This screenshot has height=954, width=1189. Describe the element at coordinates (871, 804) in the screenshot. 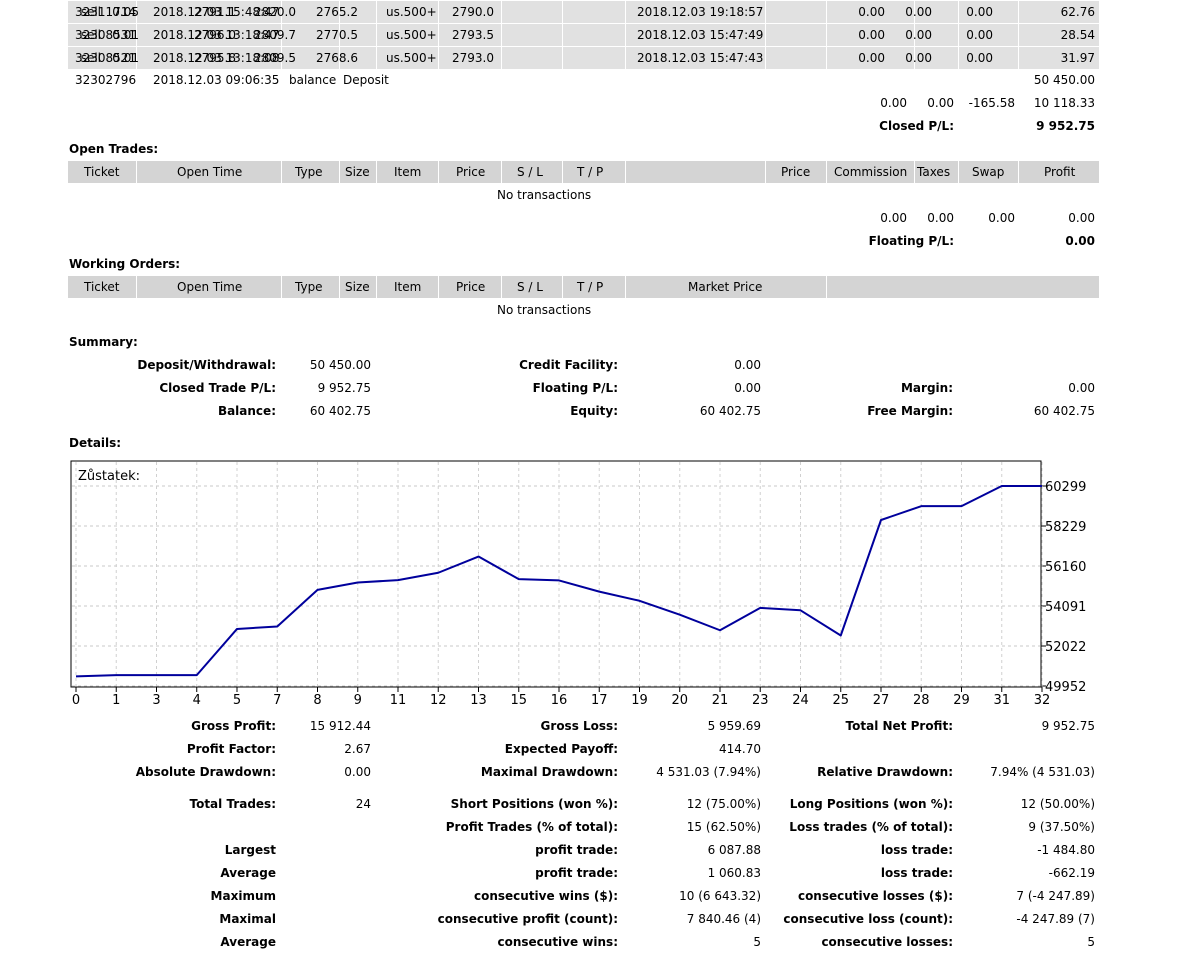

I see `long-positions-label: Long Positions (won %):` at that location.